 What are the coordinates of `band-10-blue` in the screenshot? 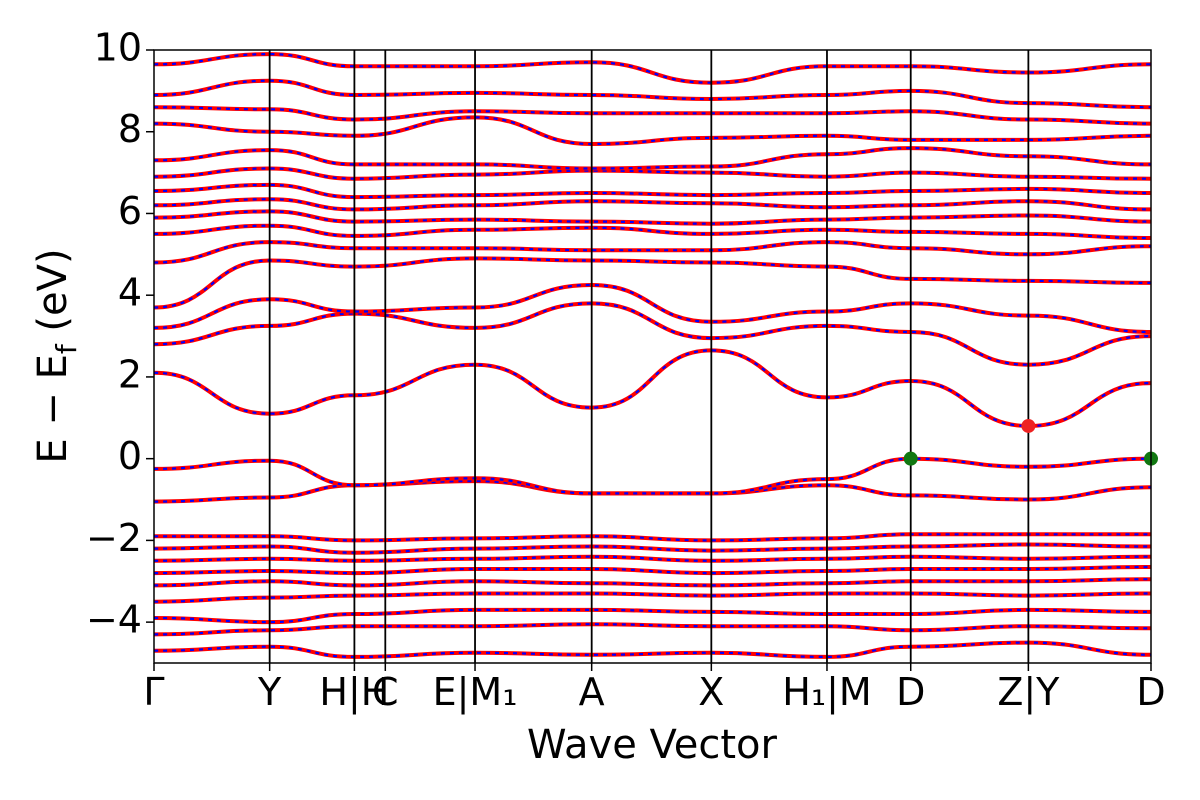 It's located at (652, 191).